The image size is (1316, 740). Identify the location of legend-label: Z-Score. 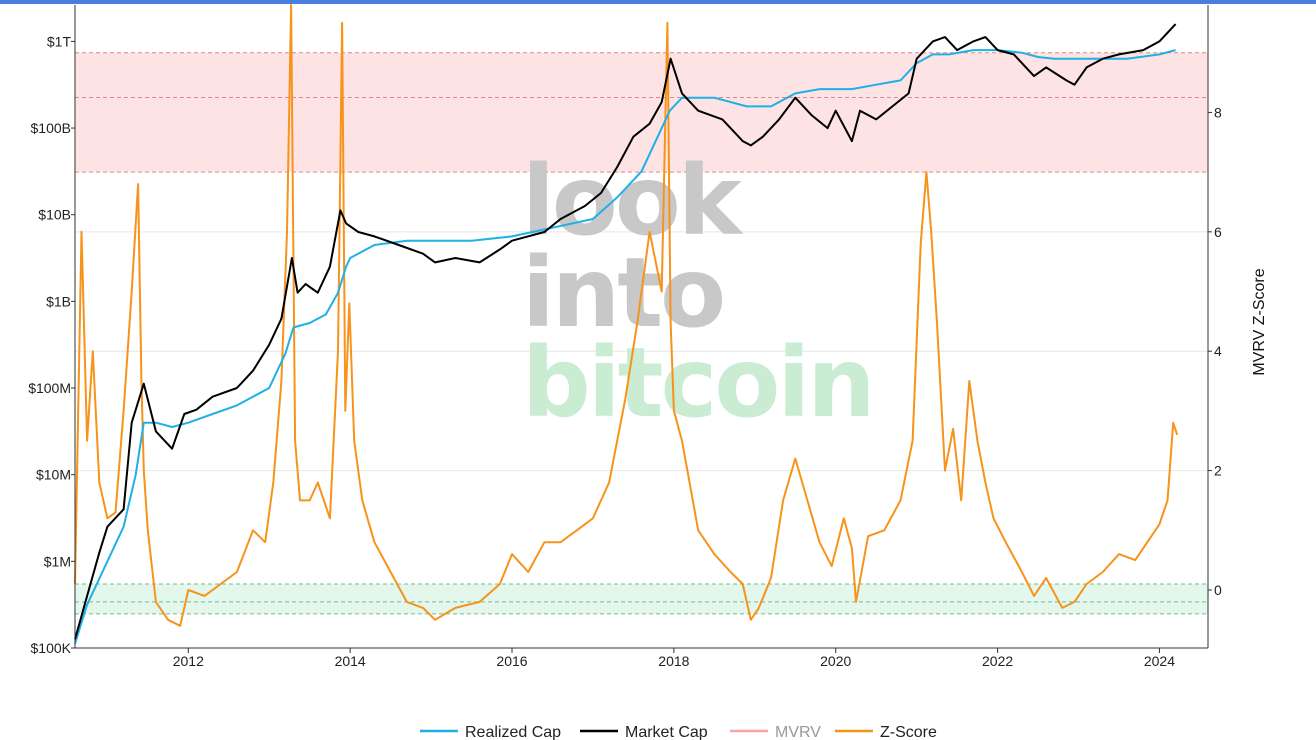
(908, 732).